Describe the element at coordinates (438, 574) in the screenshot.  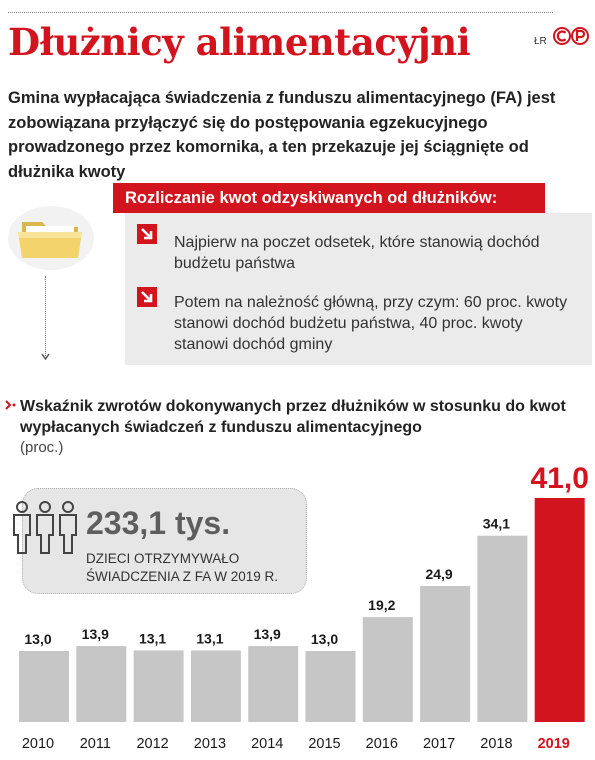
I see `value-label-2017: 24,9` at that location.